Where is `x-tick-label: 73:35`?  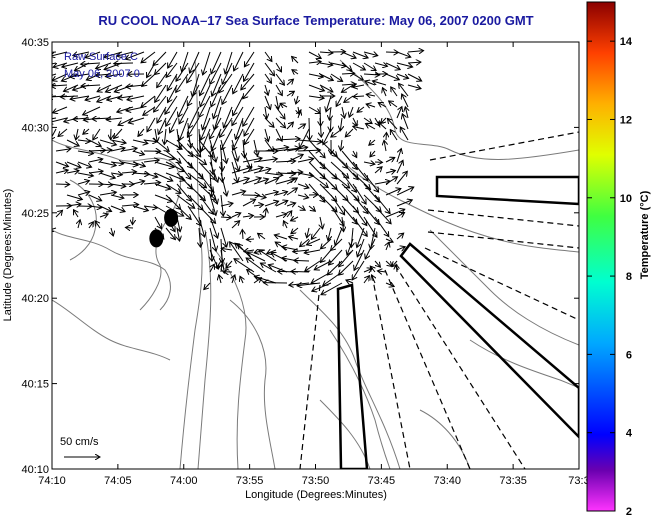
x-tick-label: 73:35 is located at coordinates (513, 481).